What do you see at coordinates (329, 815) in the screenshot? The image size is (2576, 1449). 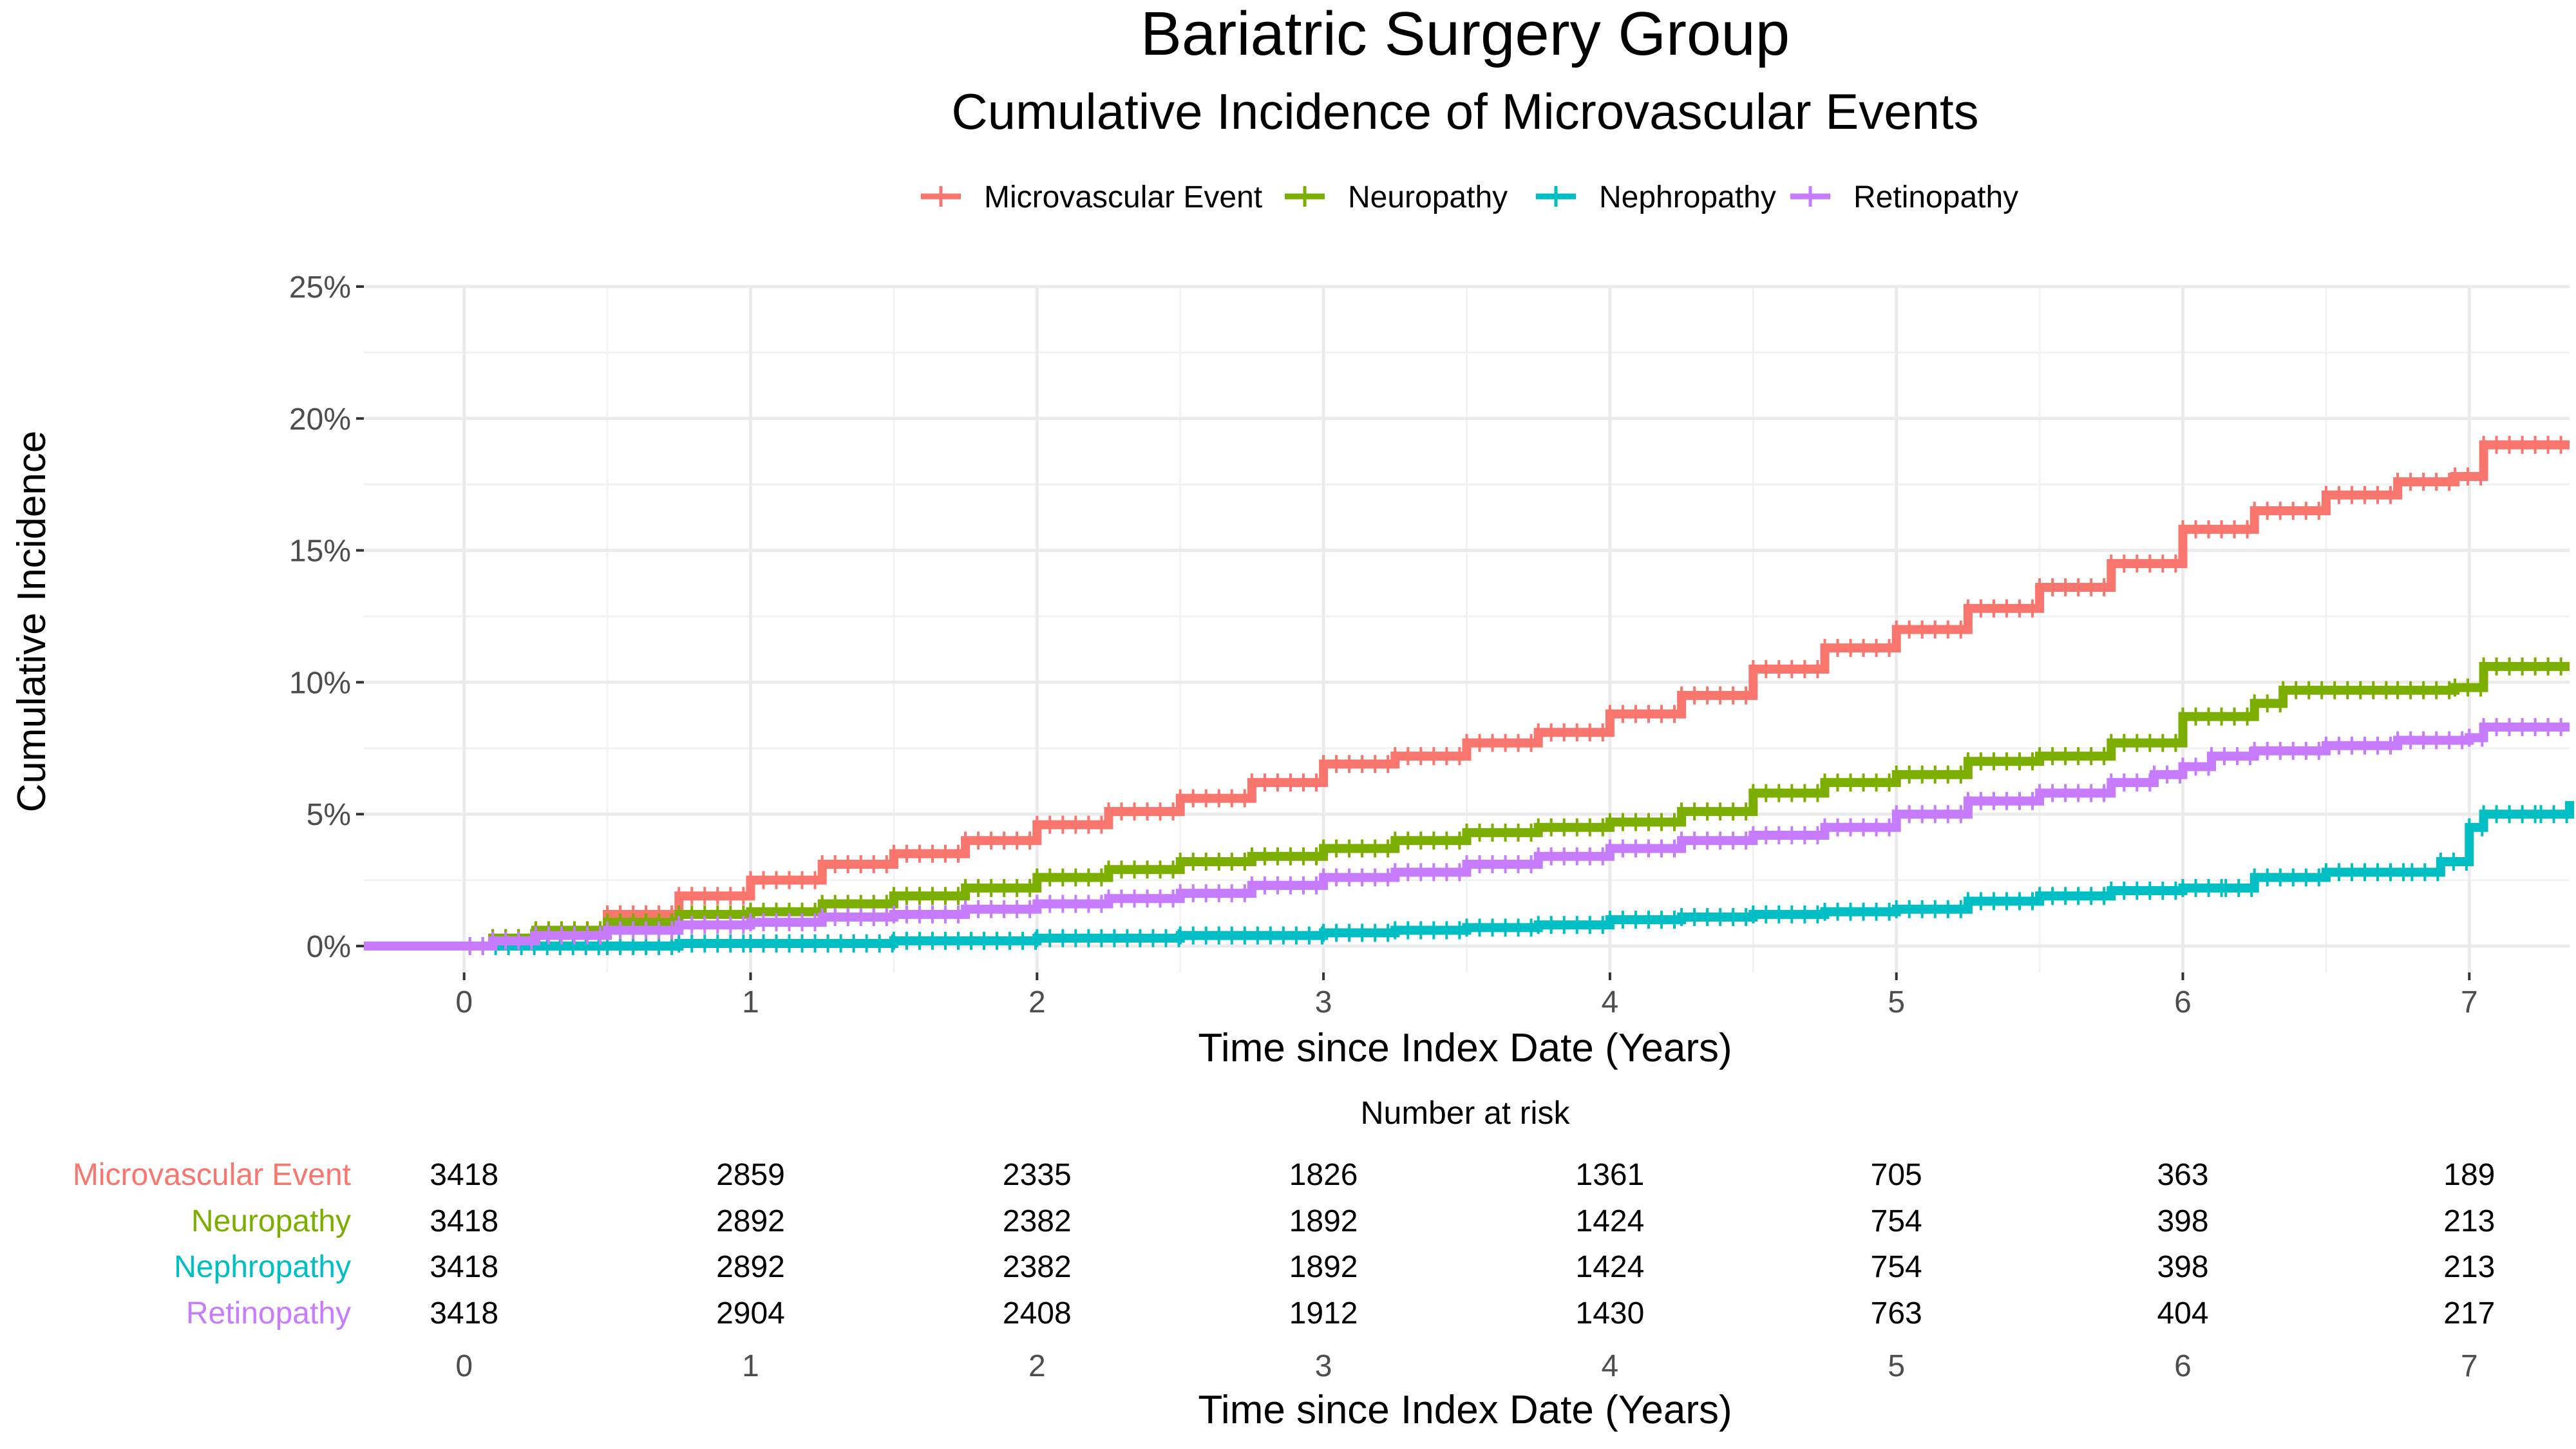 I see `y-tick-label: 5%` at bounding box center [329, 815].